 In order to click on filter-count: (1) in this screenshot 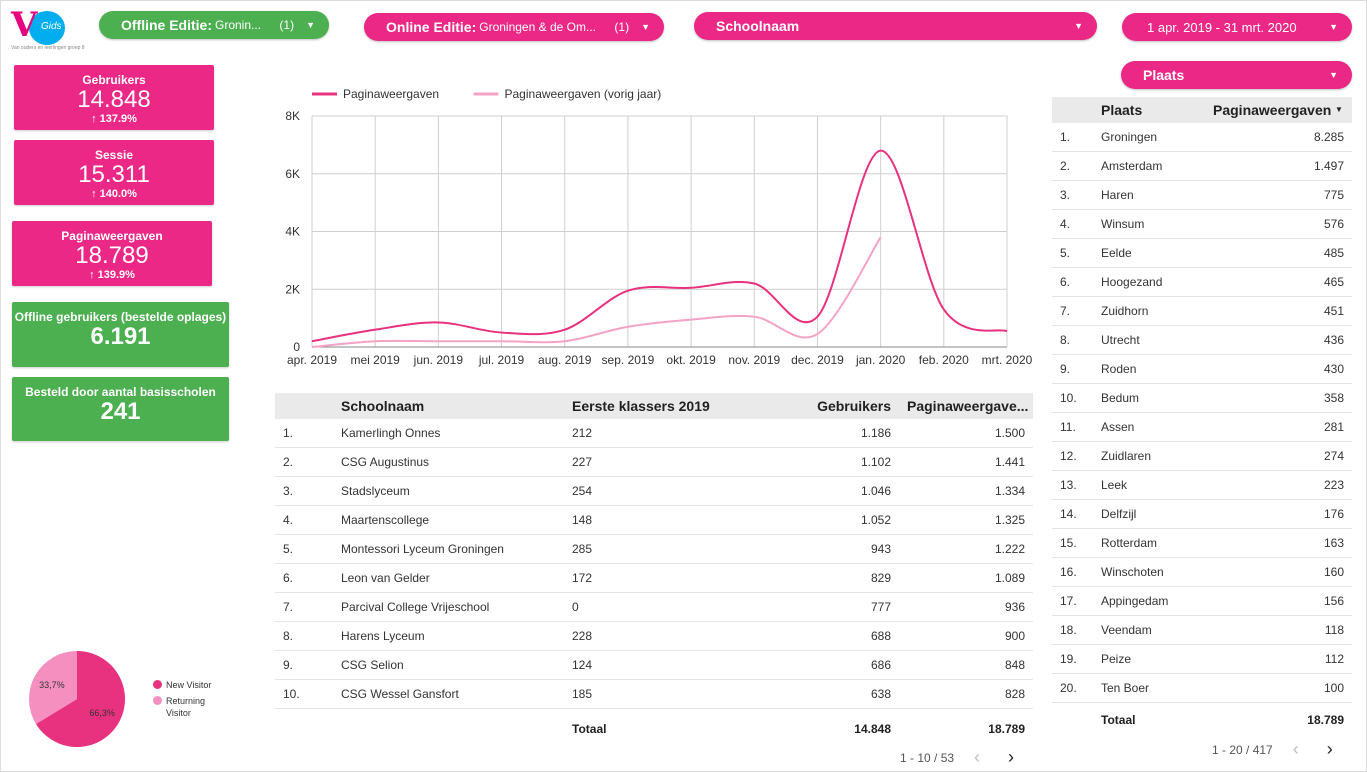, I will do `click(287, 25)`.